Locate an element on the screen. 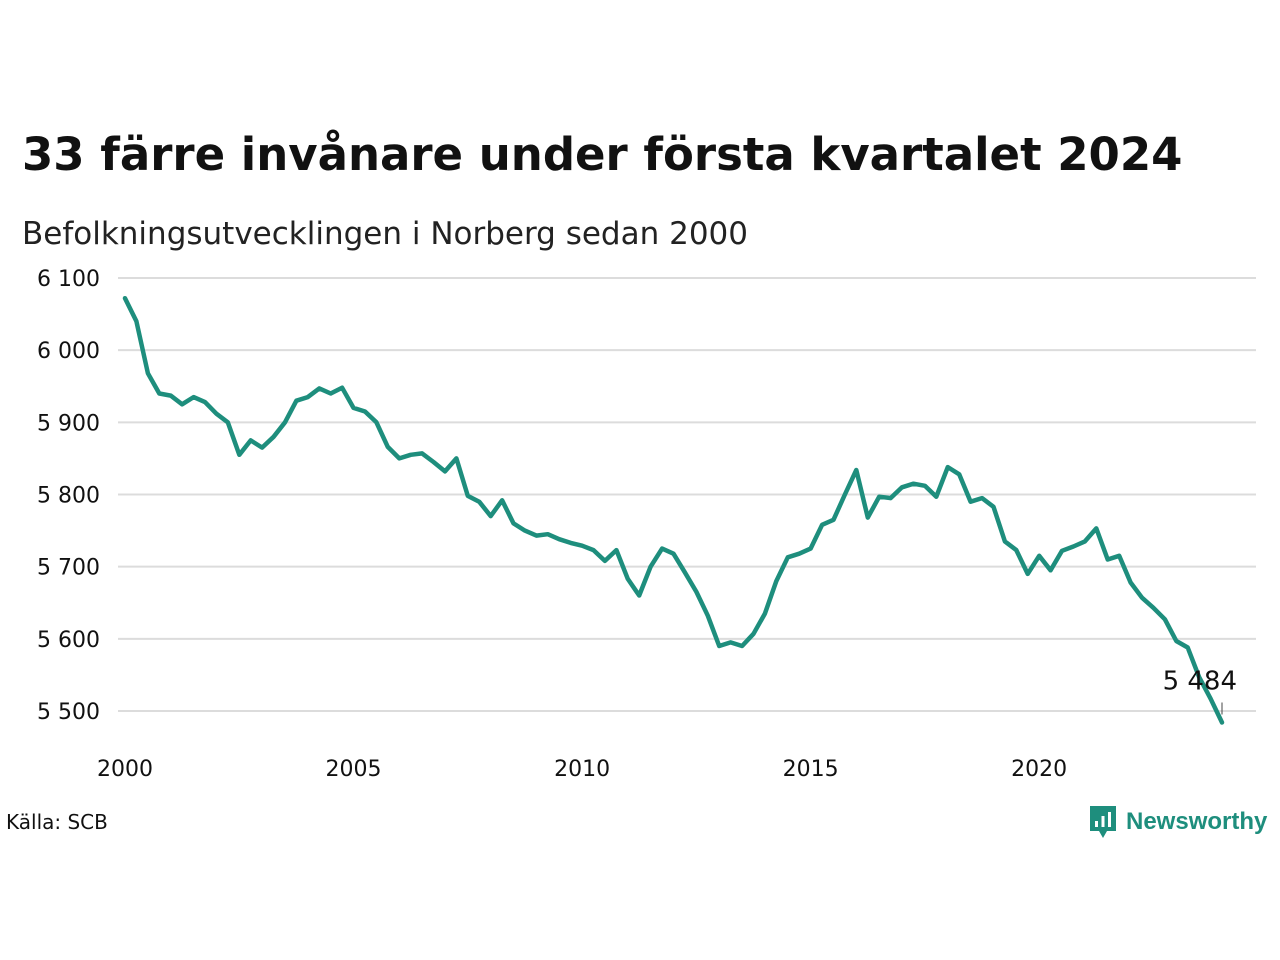  y-tick-label: 5 800 is located at coordinates (68, 496).